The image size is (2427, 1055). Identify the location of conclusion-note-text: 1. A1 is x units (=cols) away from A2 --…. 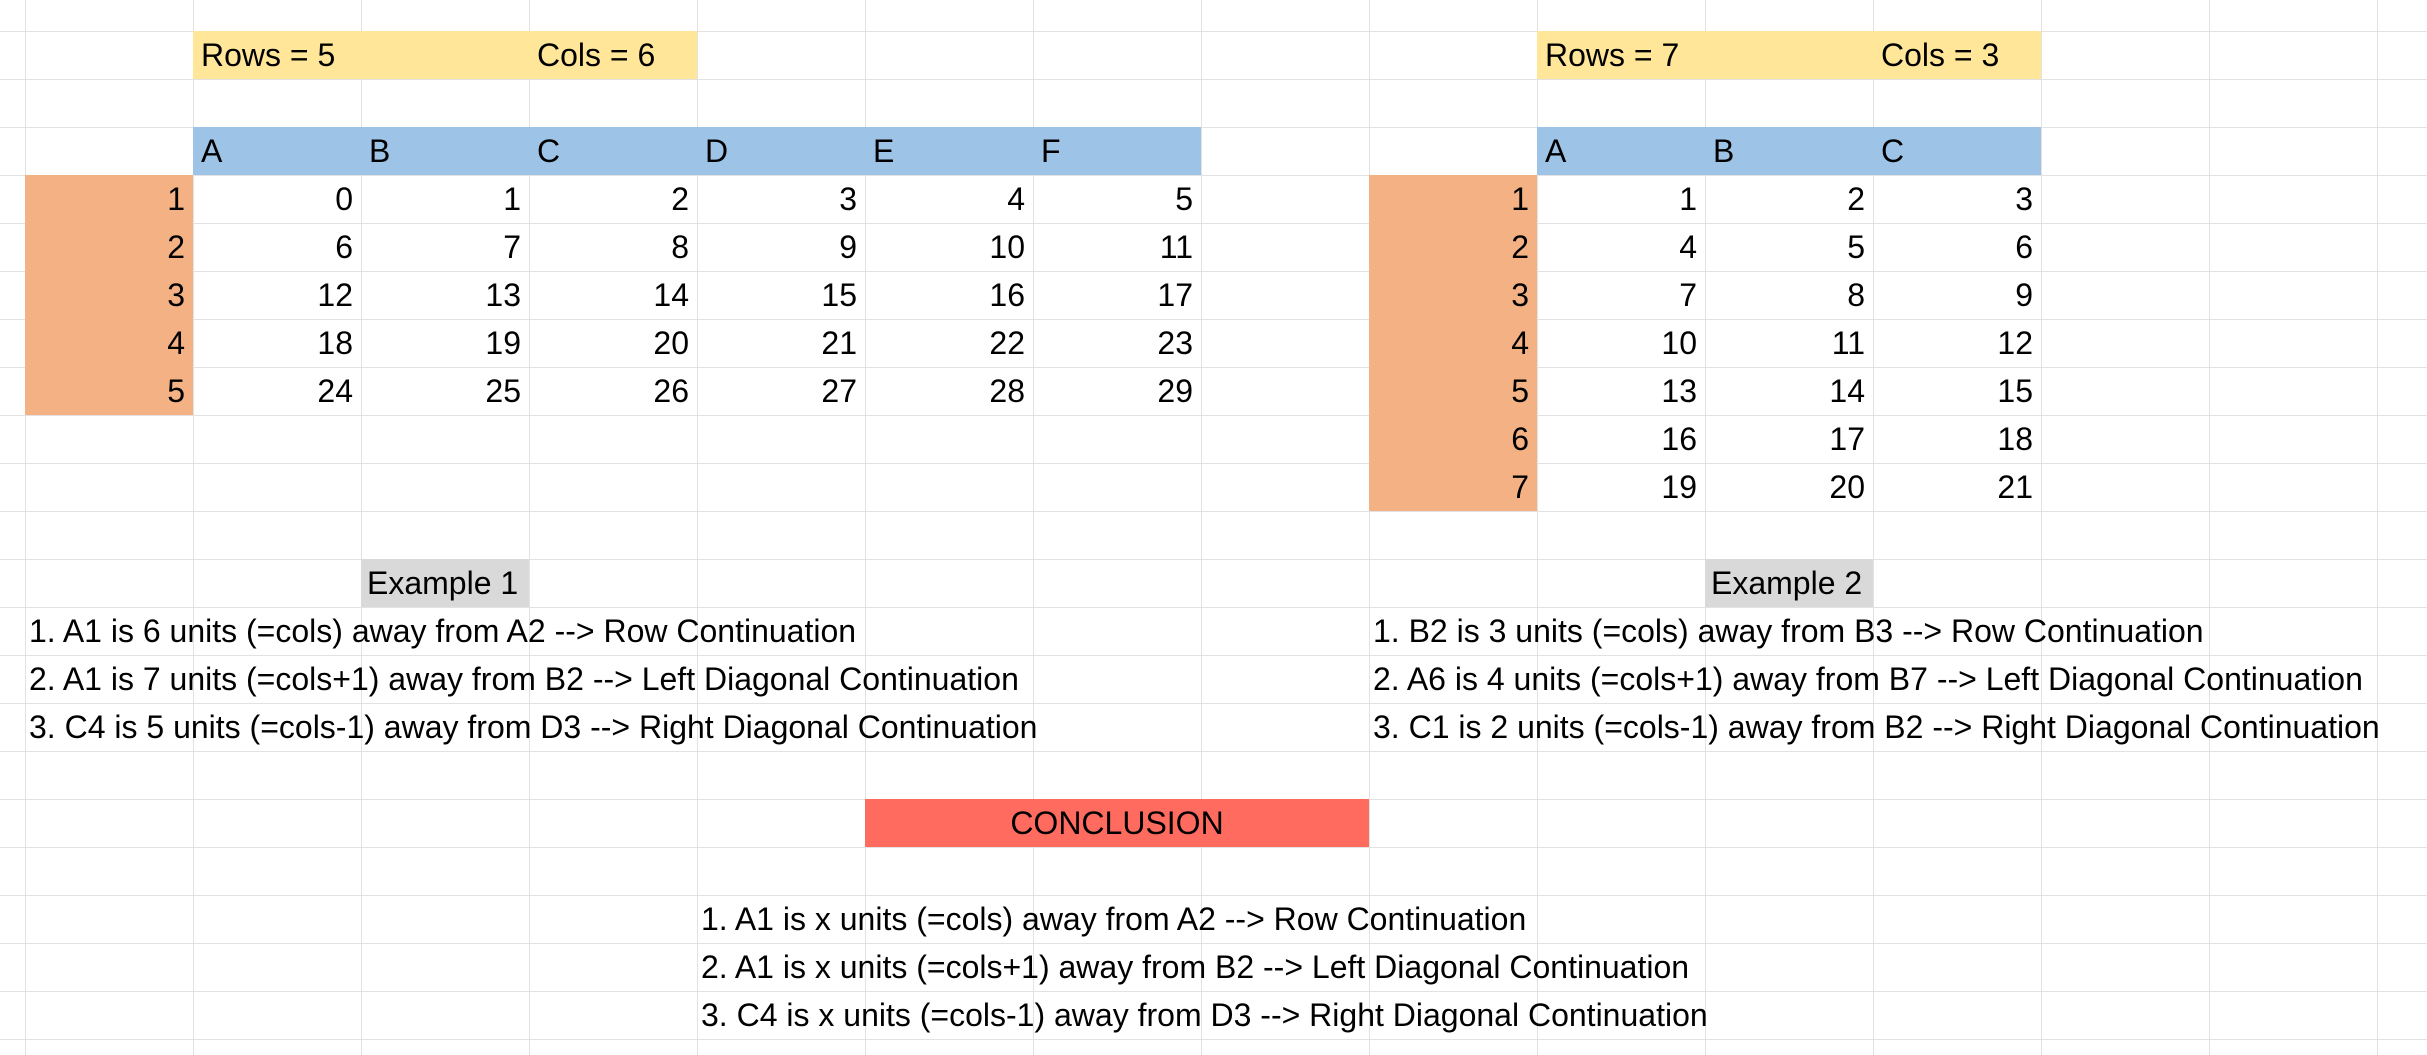
(1114, 919).